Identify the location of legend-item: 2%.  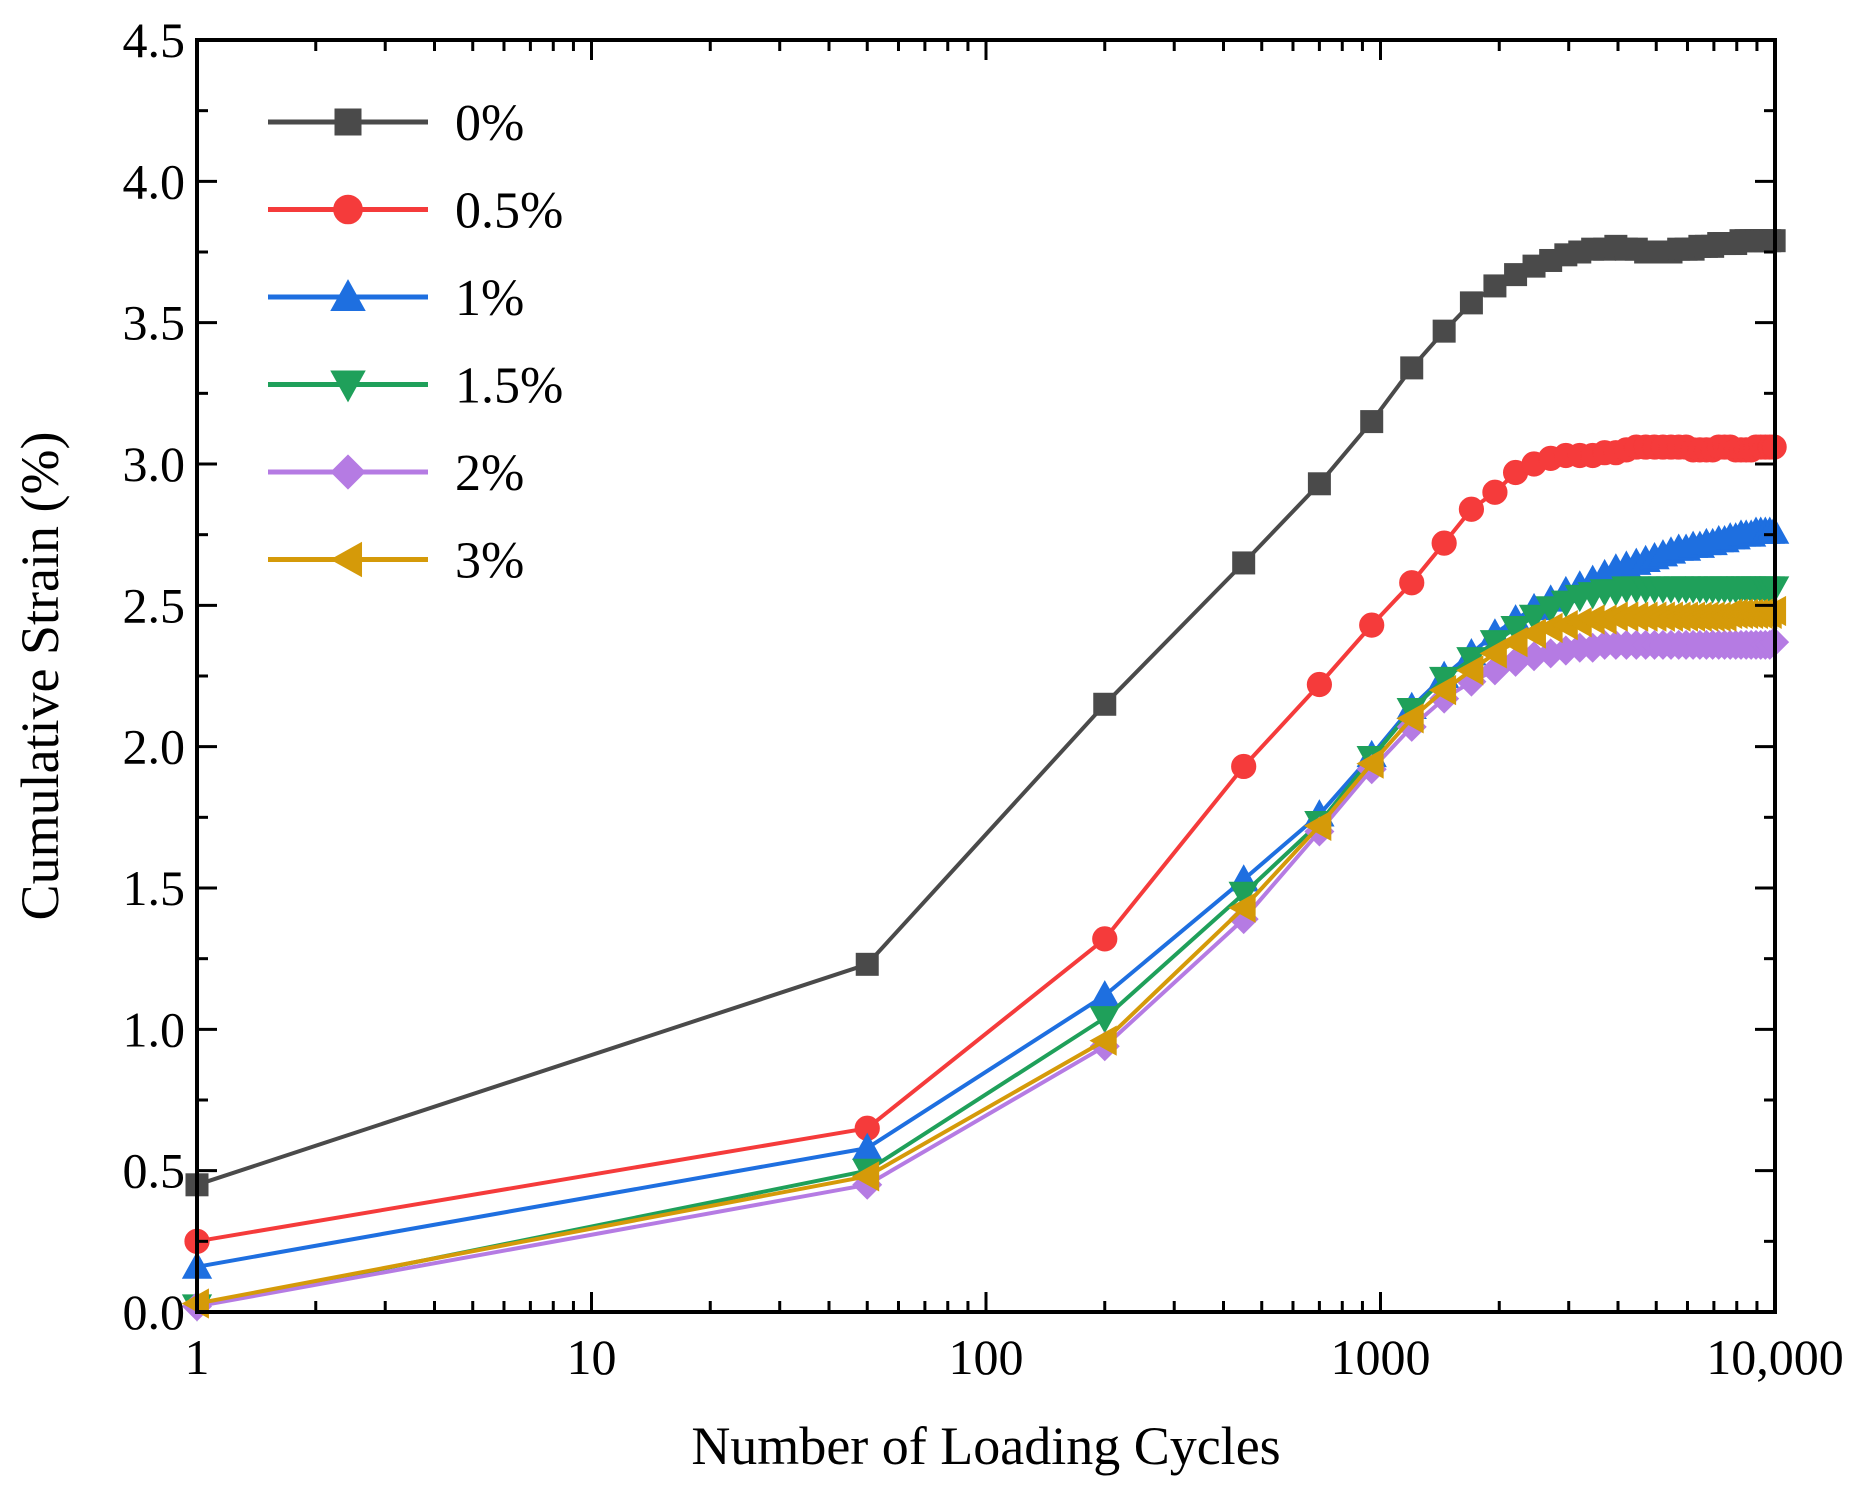
(396, 473).